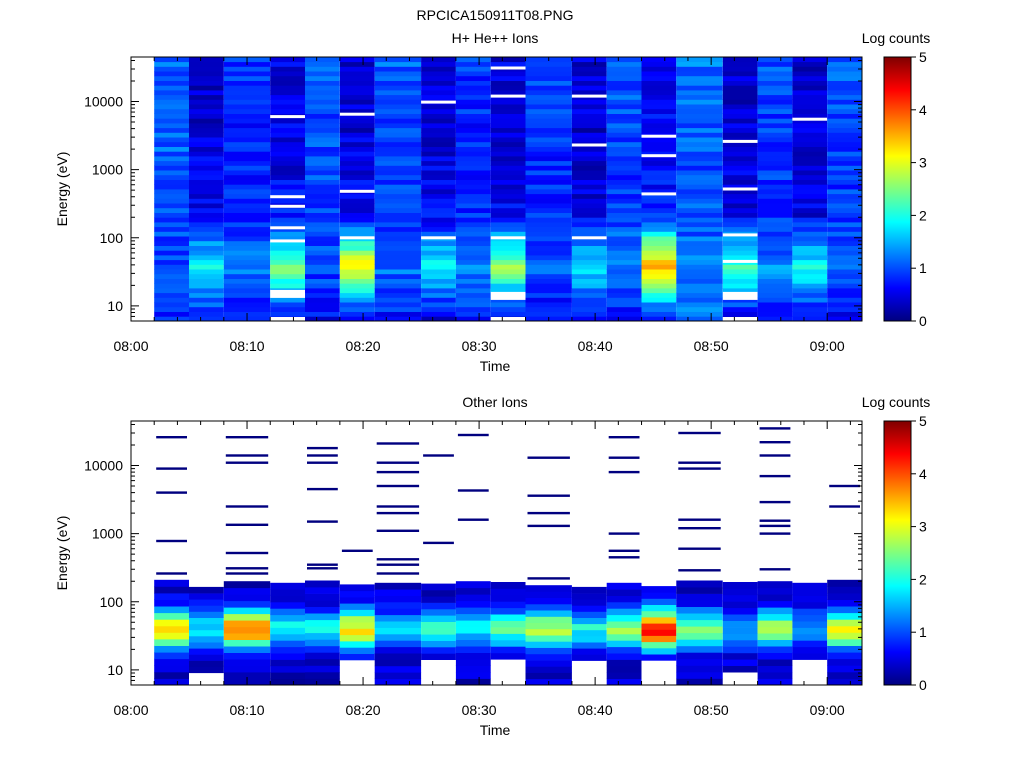 The height and width of the screenshot is (768, 1024). What do you see at coordinates (130, 346) in the screenshot?
I see `x-tick-label: 08:00` at bounding box center [130, 346].